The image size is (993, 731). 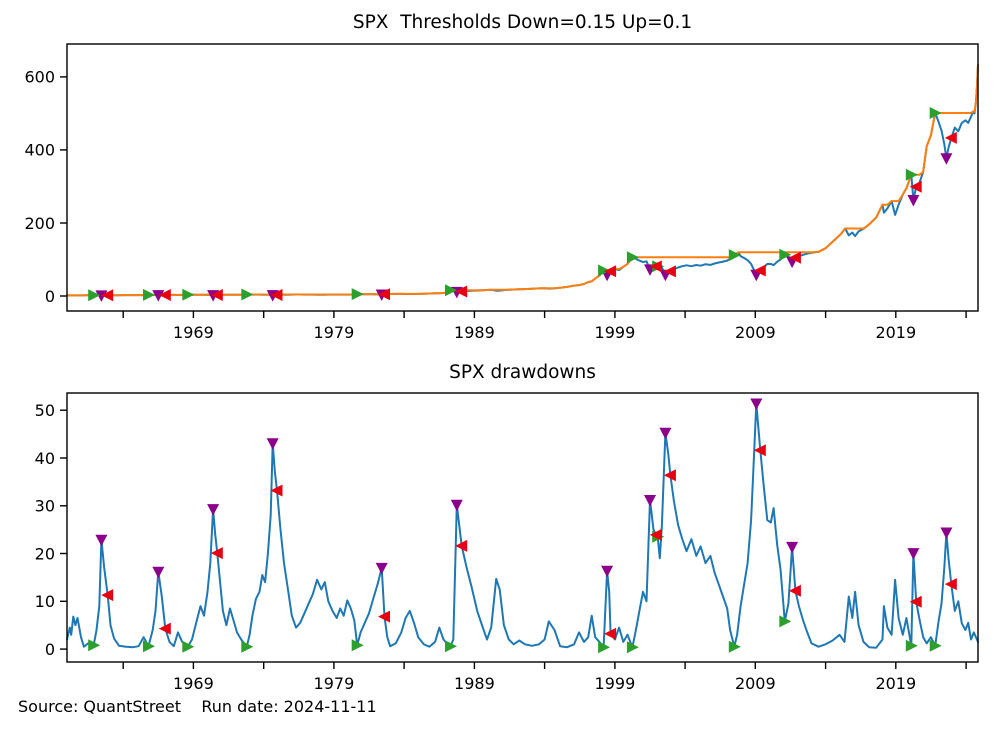 What do you see at coordinates (39, 150) in the screenshot?
I see `y-tick-label: 400` at bounding box center [39, 150].